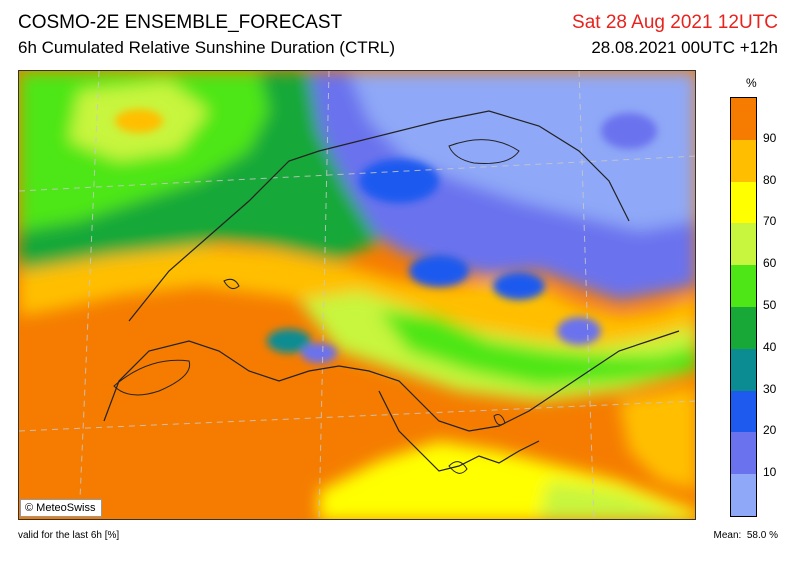 The height and width of the screenshot is (561, 800). Describe the element at coordinates (69, 535) in the screenshot. I see `validity-note: valid for the last 6h [%]` at that location.